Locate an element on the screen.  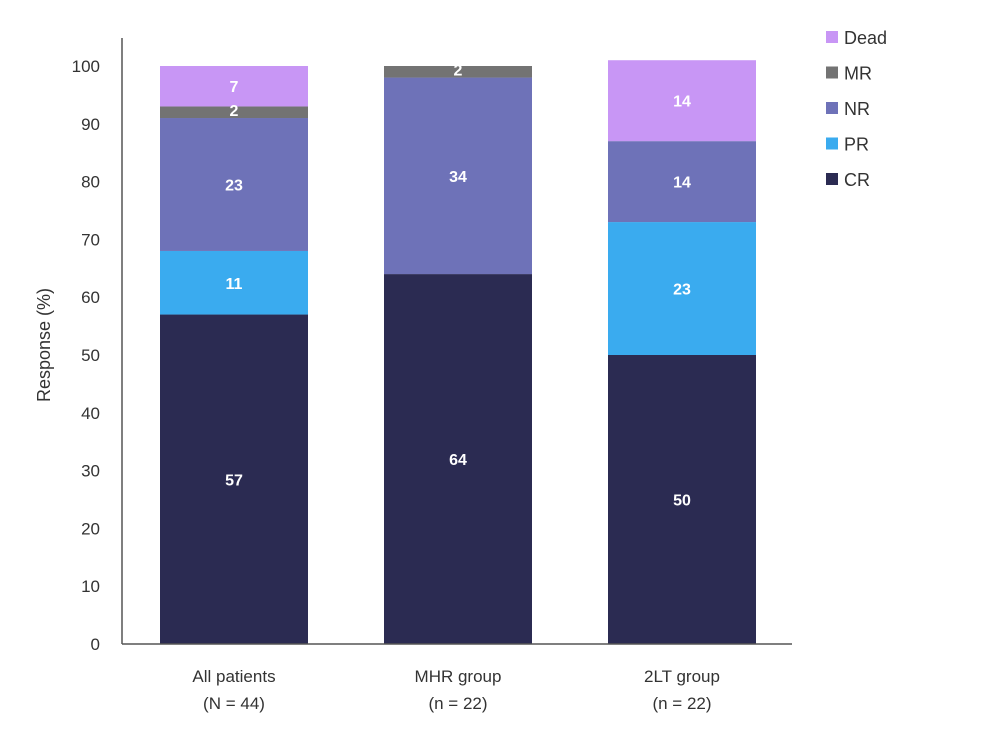
x-category-sublabel: (N = 44) is located at coordinates (234, 703).